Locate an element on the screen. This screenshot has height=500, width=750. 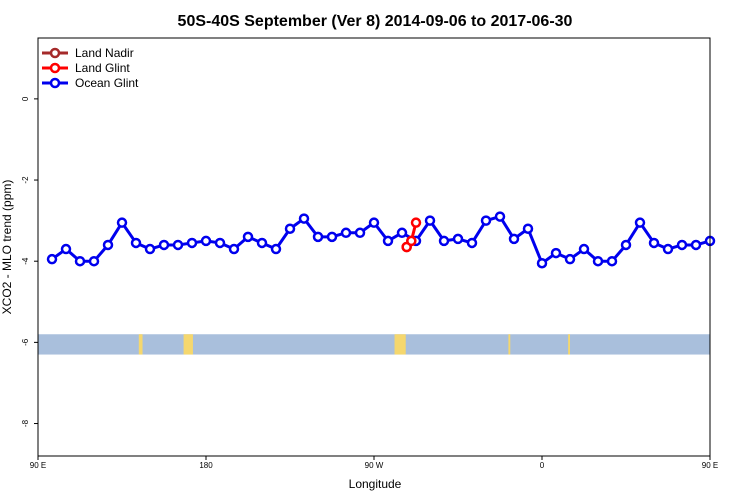
legend-label-land-glint: Land Glint is located at coordinates (102, 68).